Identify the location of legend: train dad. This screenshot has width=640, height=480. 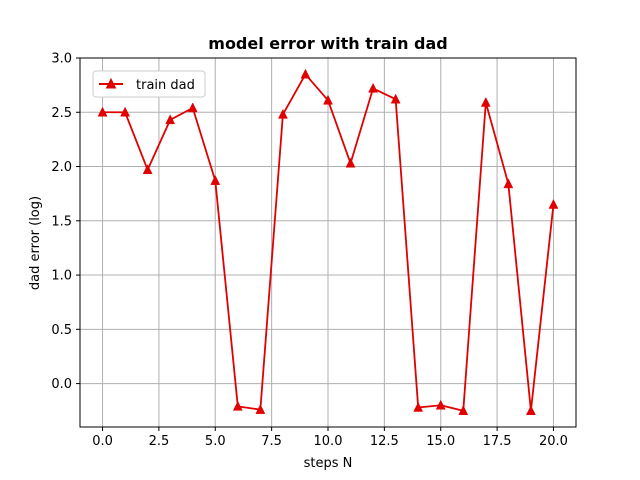
(149, 84).